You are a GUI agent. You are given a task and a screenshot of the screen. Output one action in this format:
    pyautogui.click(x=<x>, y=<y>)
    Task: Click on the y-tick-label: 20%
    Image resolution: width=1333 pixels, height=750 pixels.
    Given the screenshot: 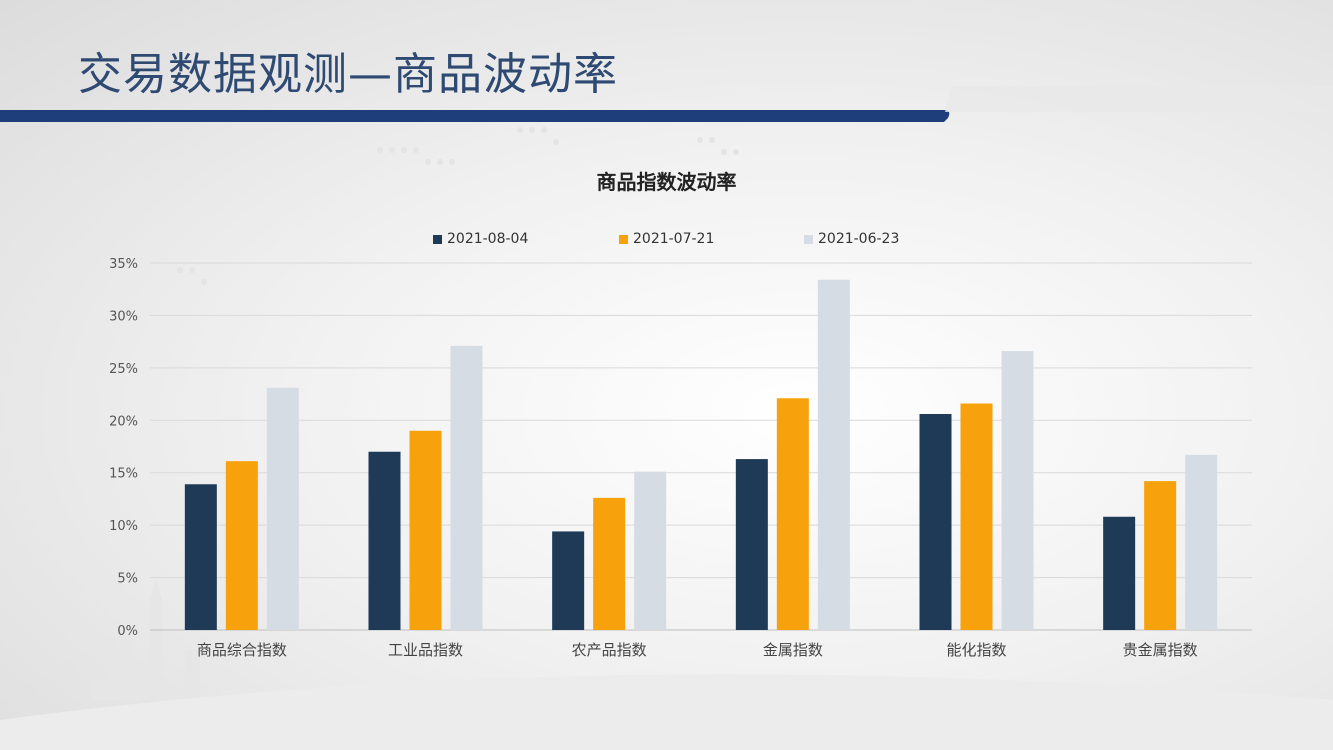 What is the action you would take?
    pyautogui.click(x=123, y=421)
    